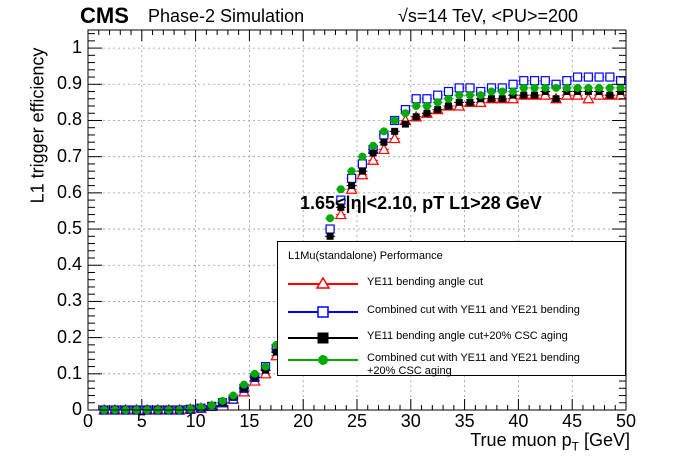 The image size is (696, 472). I want to click on x-tick-label: 40, so click(518, 421).